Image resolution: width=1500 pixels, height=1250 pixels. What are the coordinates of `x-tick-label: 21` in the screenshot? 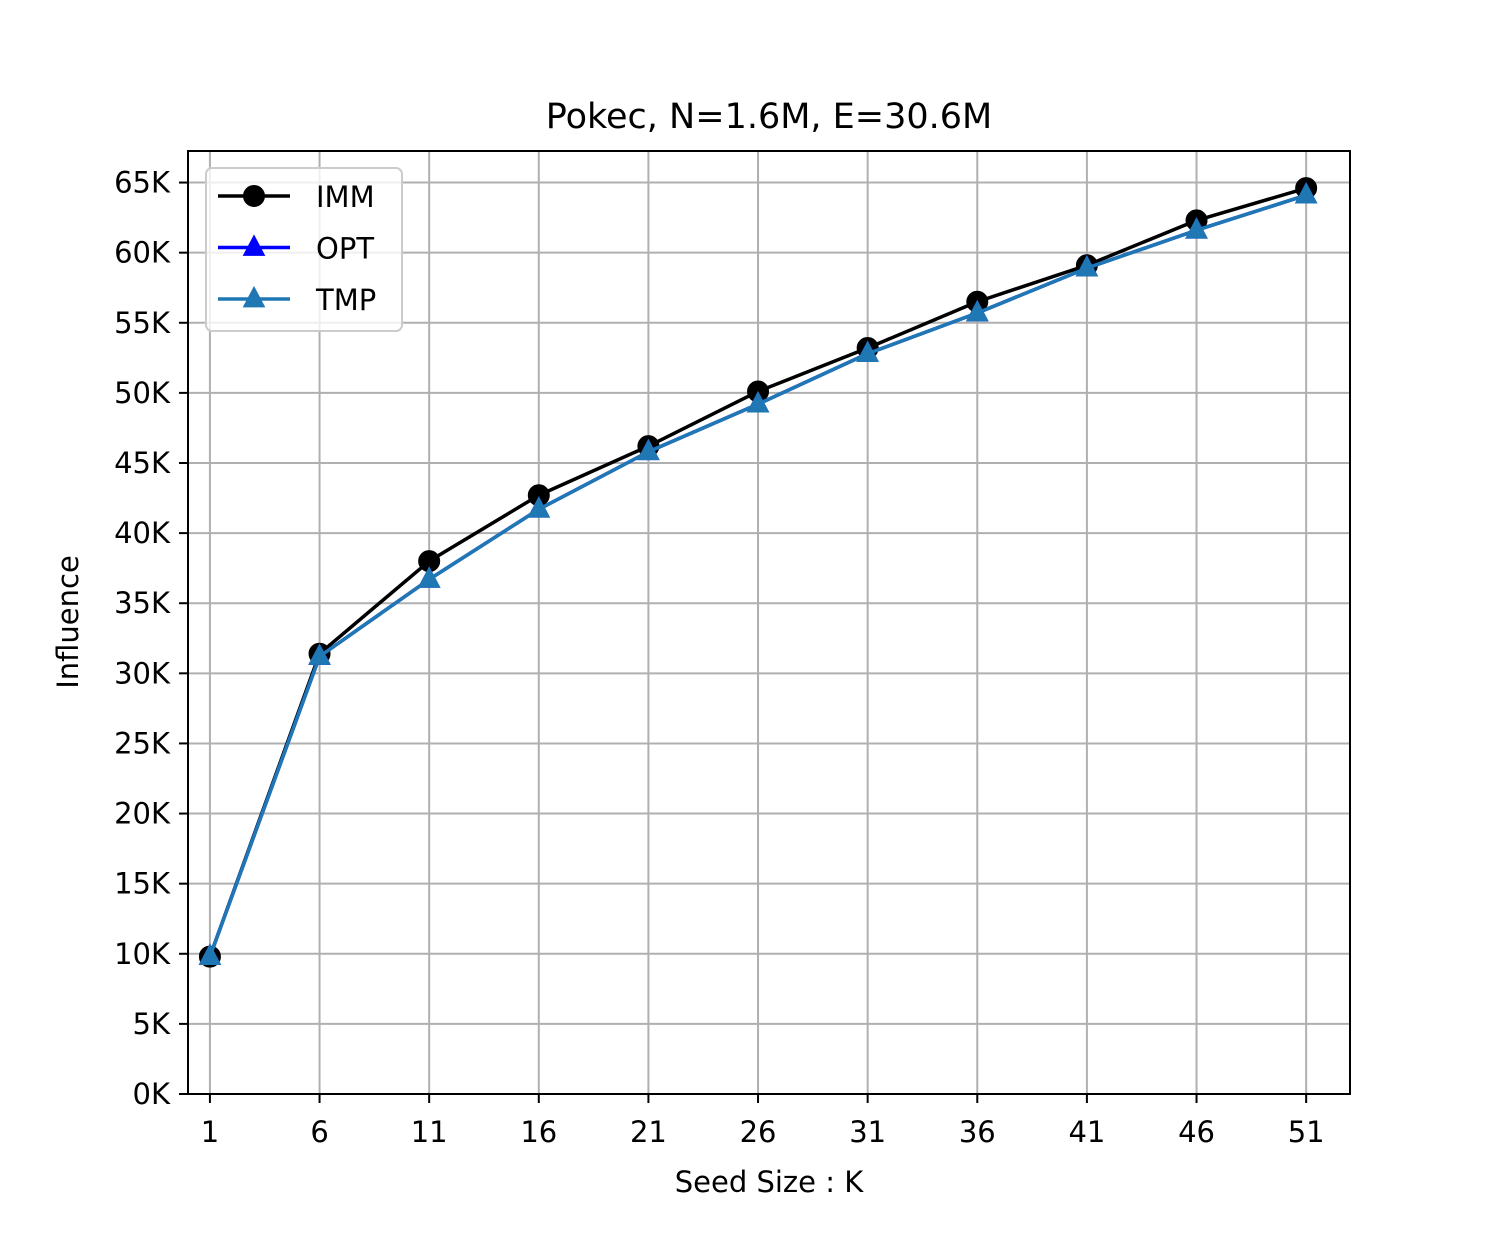 It's located at (648, 1132).